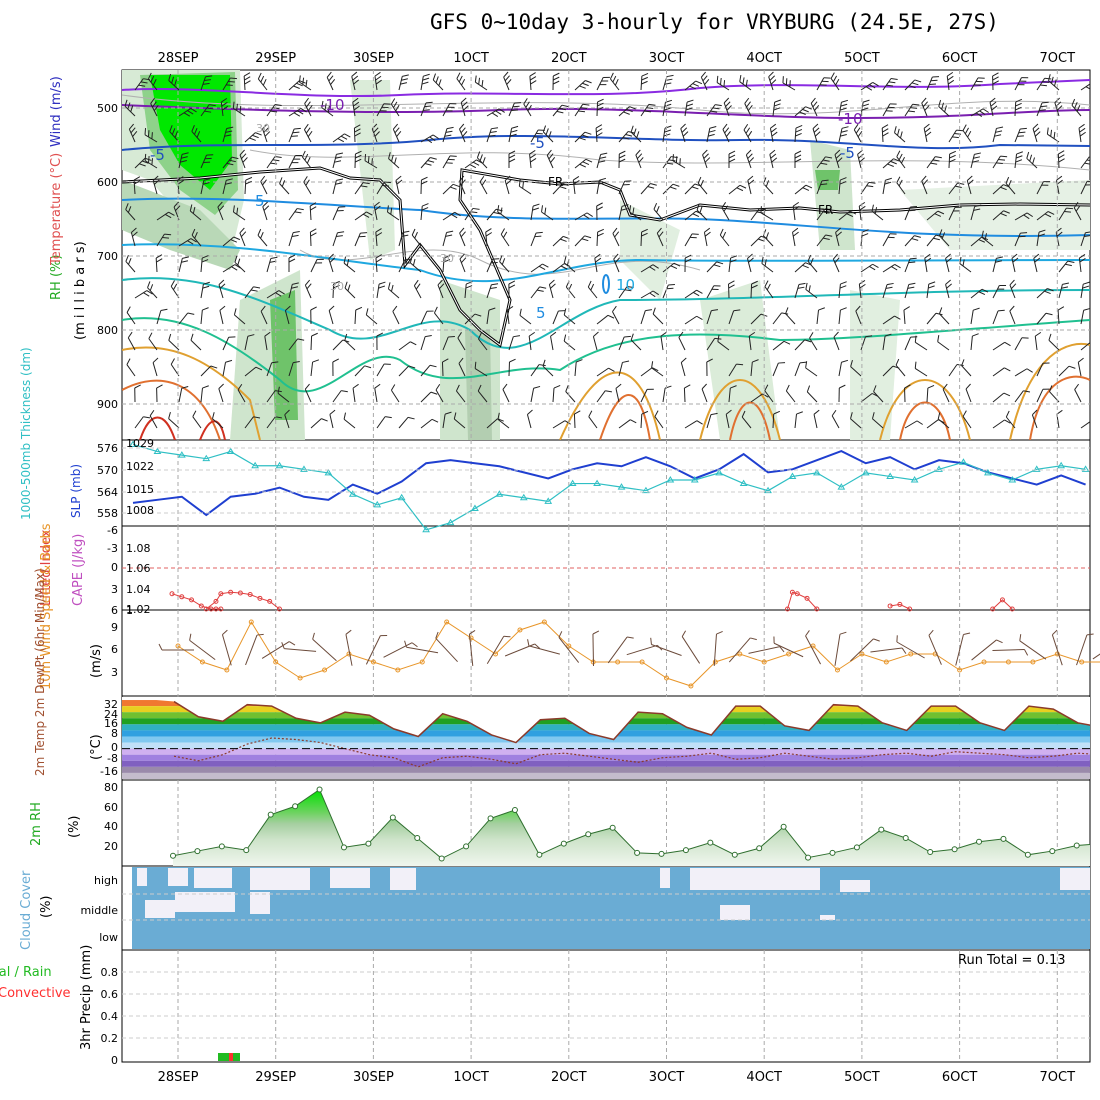 The height and width of the screenshot is (1100, 1100). What do you see at coordinates (106, 880) in the screenshot?
I see `y-tick-label: high` at bounding box center [106, 880].